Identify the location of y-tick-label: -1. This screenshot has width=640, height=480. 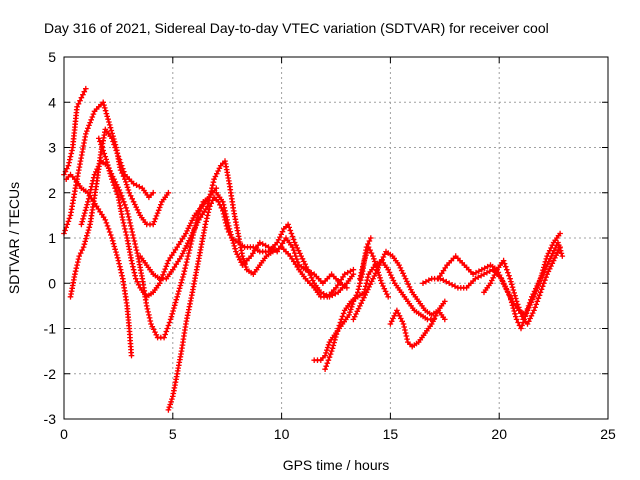
(50, 329).